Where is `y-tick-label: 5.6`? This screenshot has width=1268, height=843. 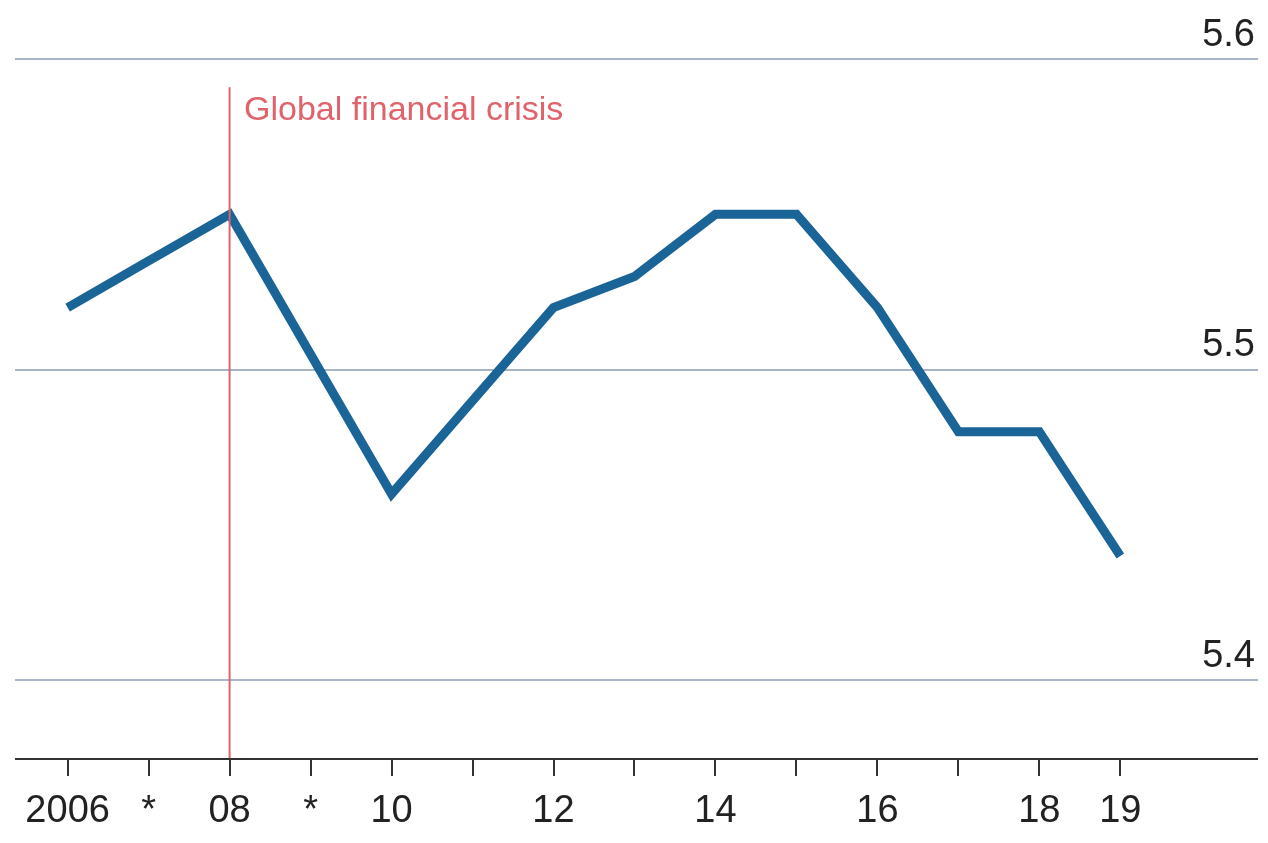 y-tick-label: 5.6 is located at coordinates (1228, 32).